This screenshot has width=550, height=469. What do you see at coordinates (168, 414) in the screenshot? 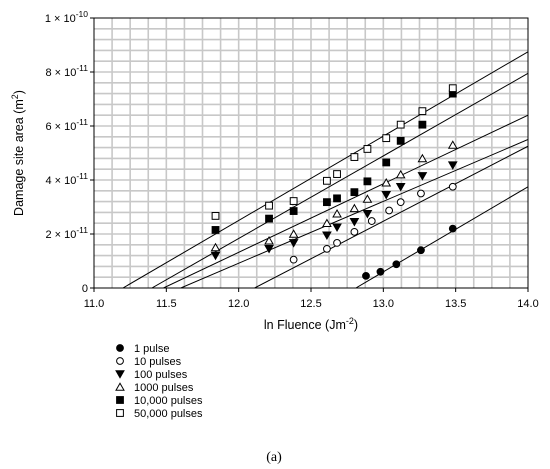
I see `legend-label-6: 50,000 pulses` at bounding box center [168, 414].